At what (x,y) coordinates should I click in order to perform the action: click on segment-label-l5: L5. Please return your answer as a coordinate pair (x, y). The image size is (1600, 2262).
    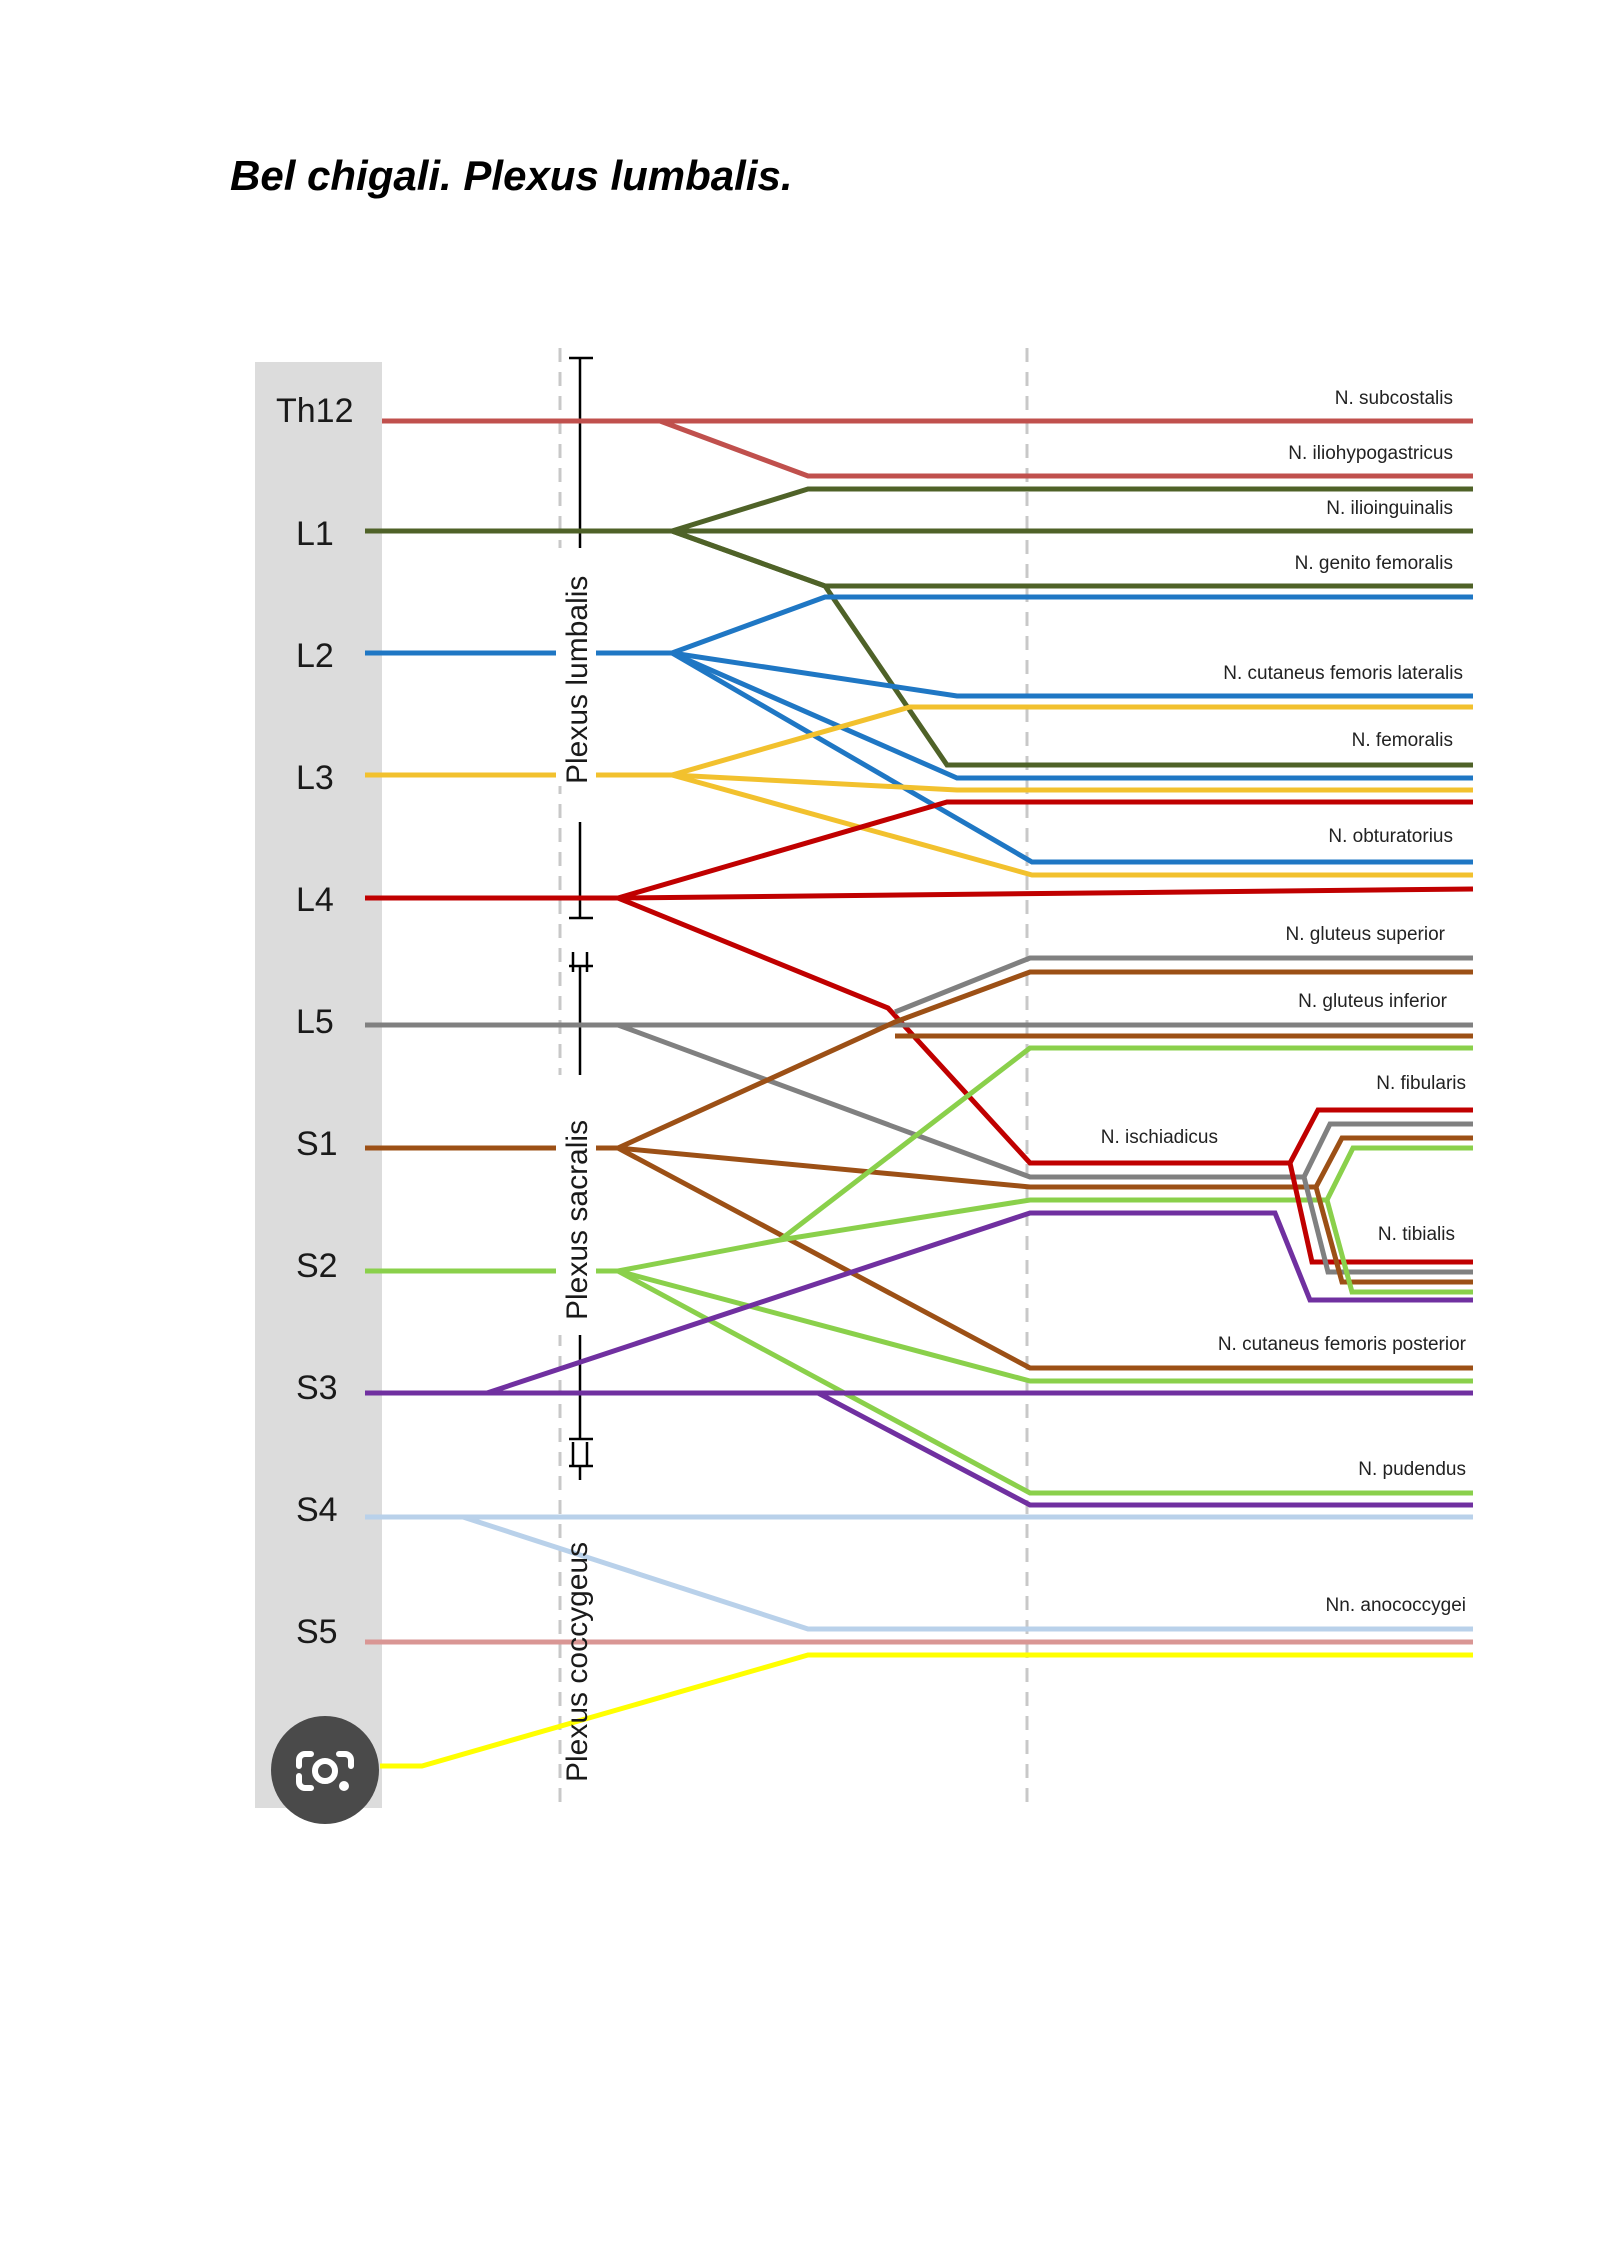
    Looking at the image, I should click on (315, 1022).